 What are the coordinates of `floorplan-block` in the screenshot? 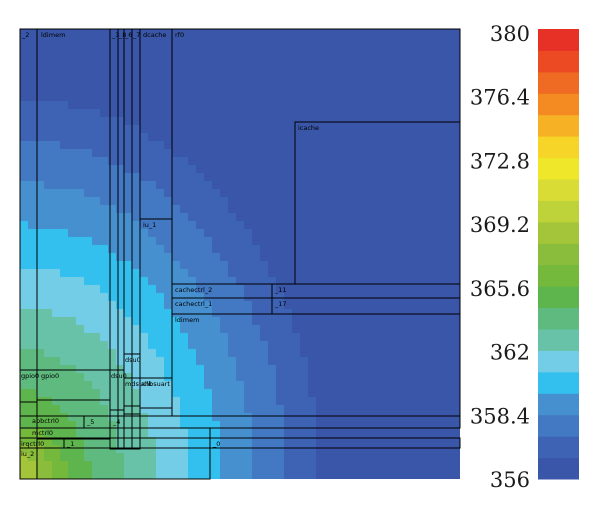 It's located at (115, 463).